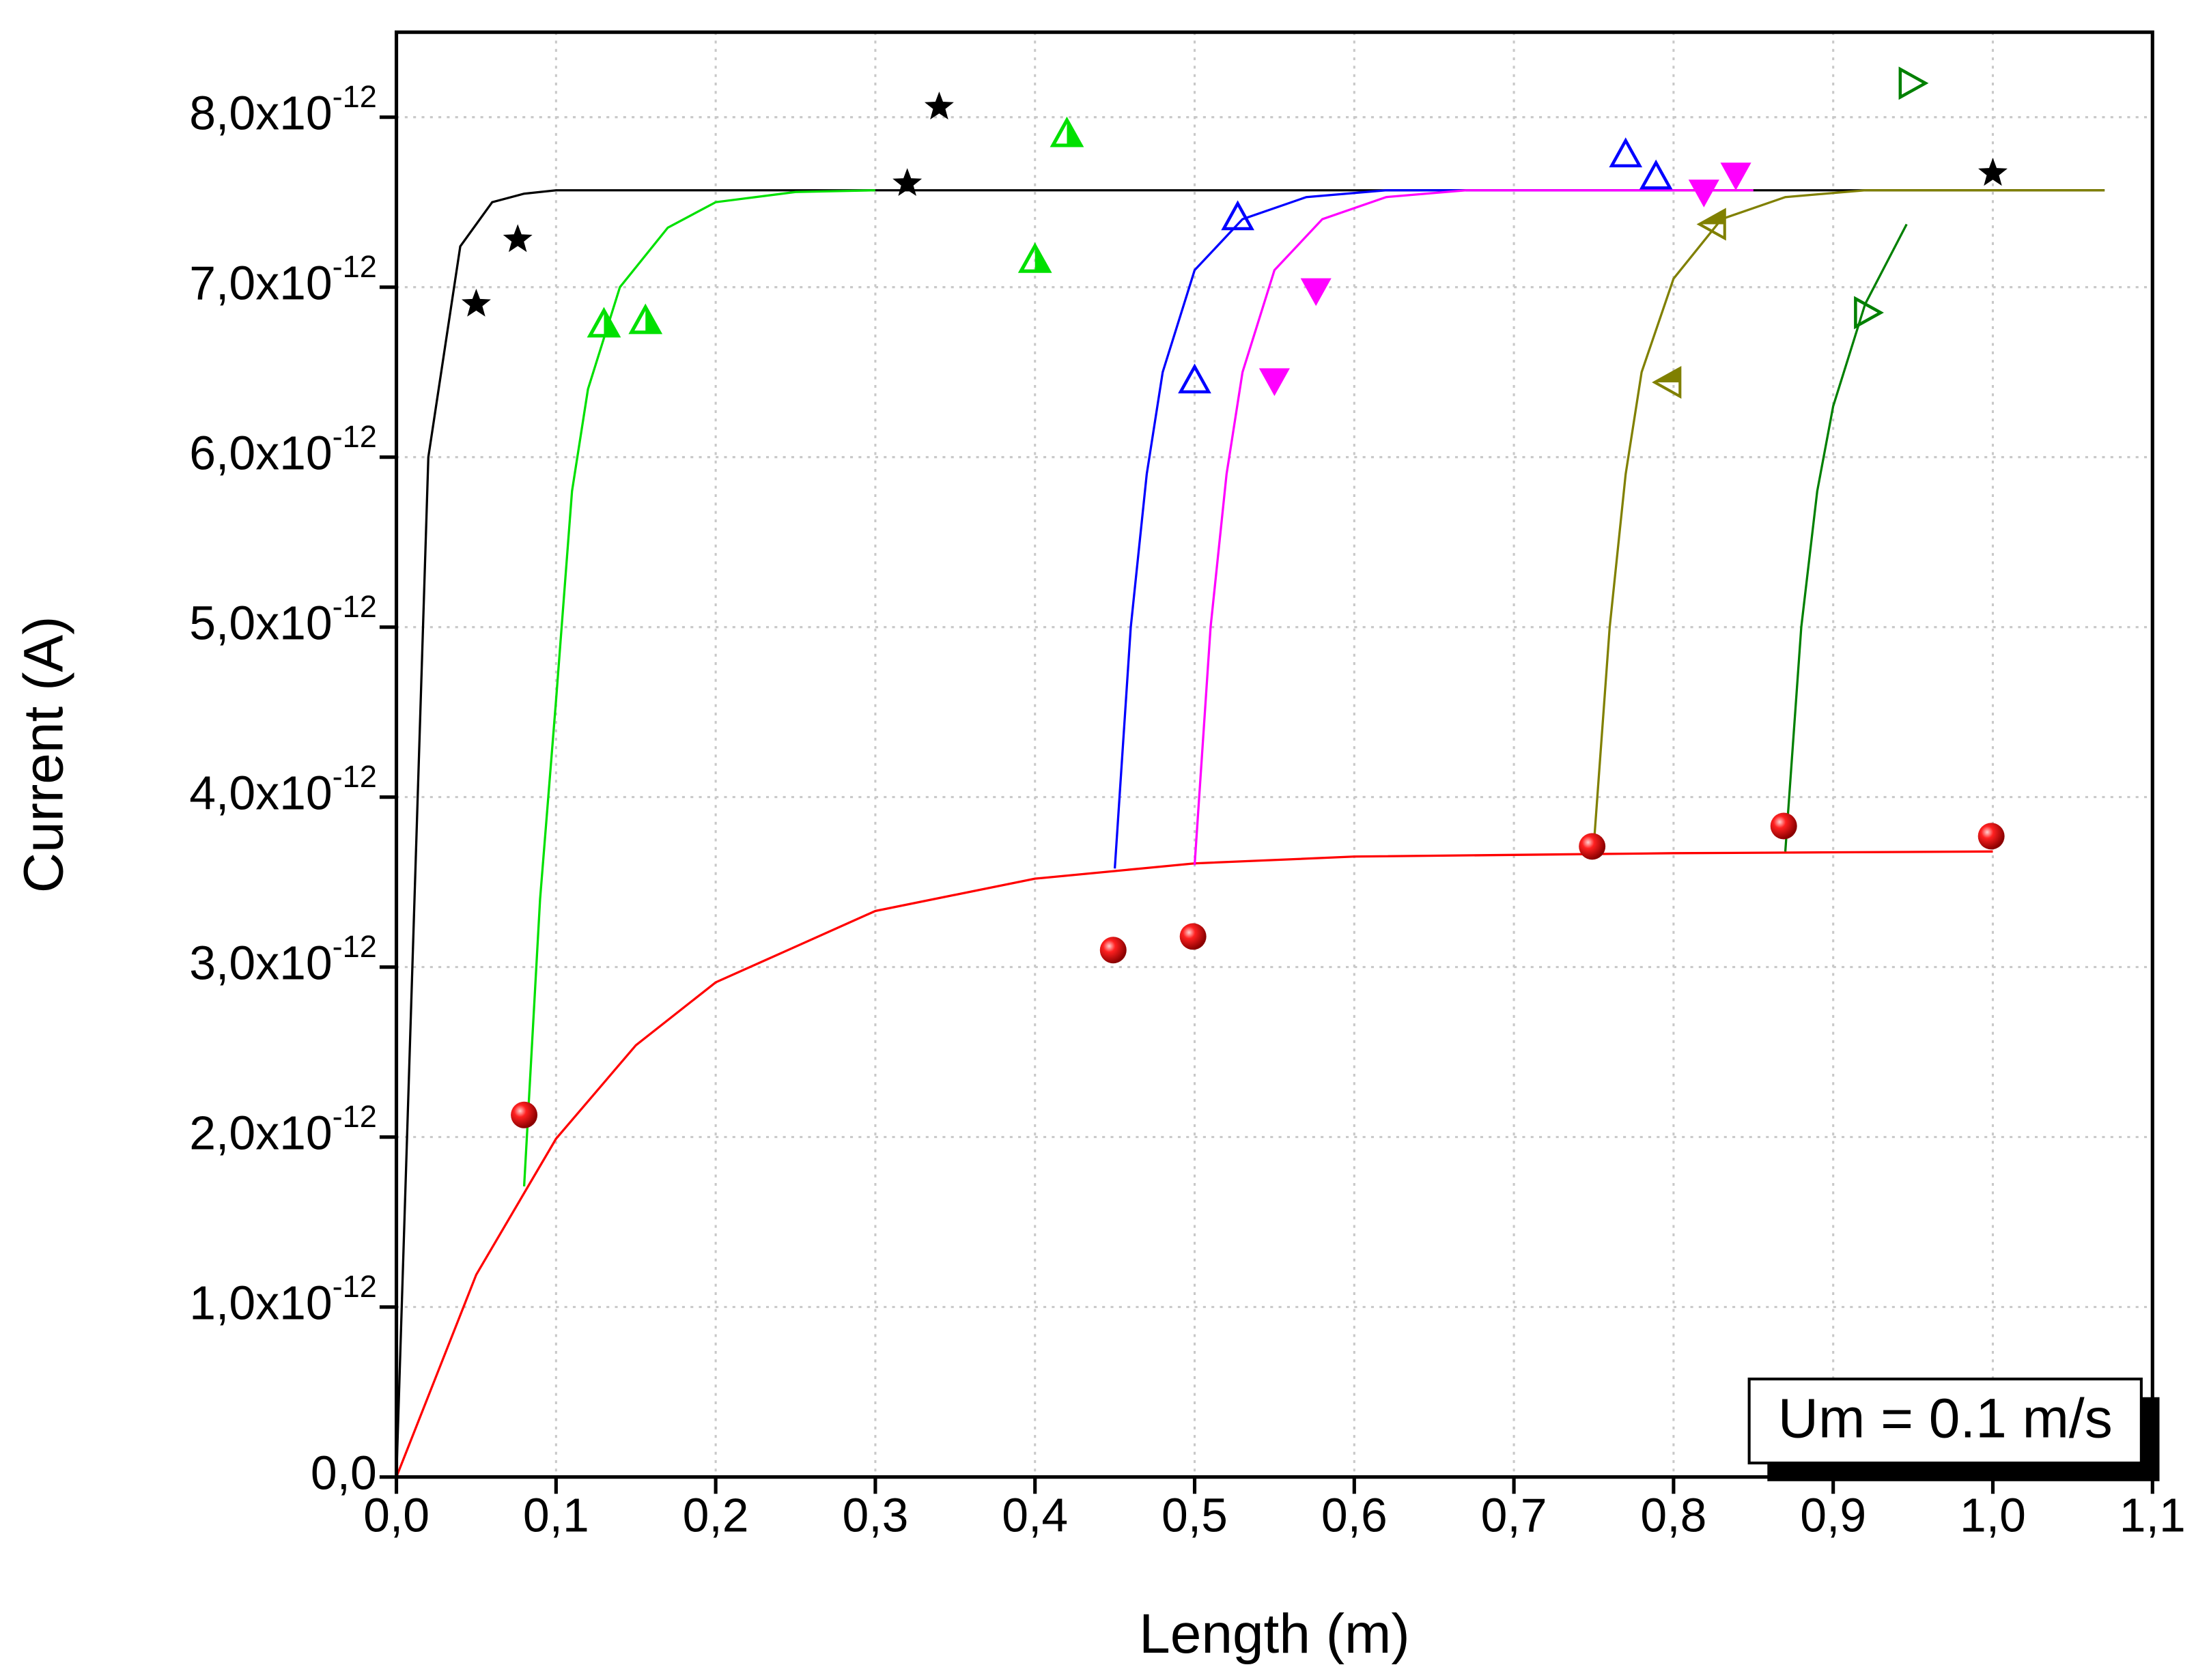 The height and width of the screenshot is (1680, 2196). I want to click on y-tick-label: 2,0x10⁻¹², so click(283, 1129).